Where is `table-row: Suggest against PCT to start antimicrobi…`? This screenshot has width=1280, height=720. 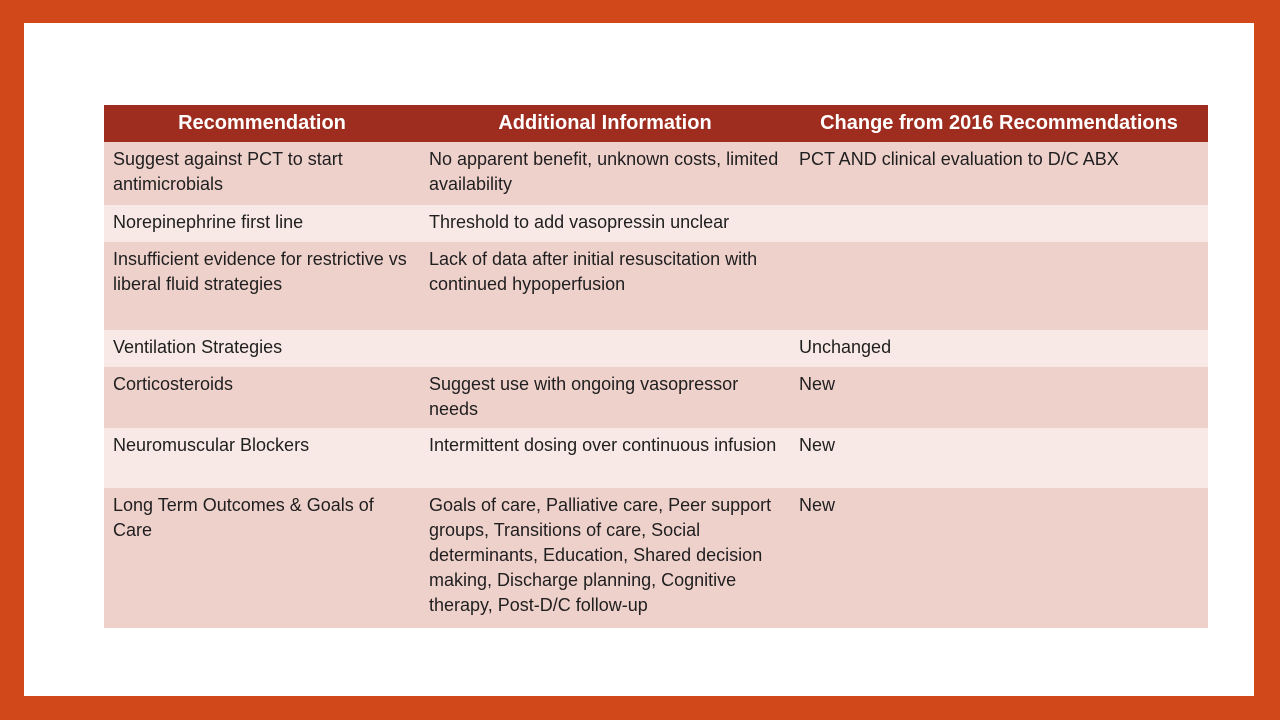
table-row: Suggest against PCT to start antimicrobi… is located at coordinates (656, 173).